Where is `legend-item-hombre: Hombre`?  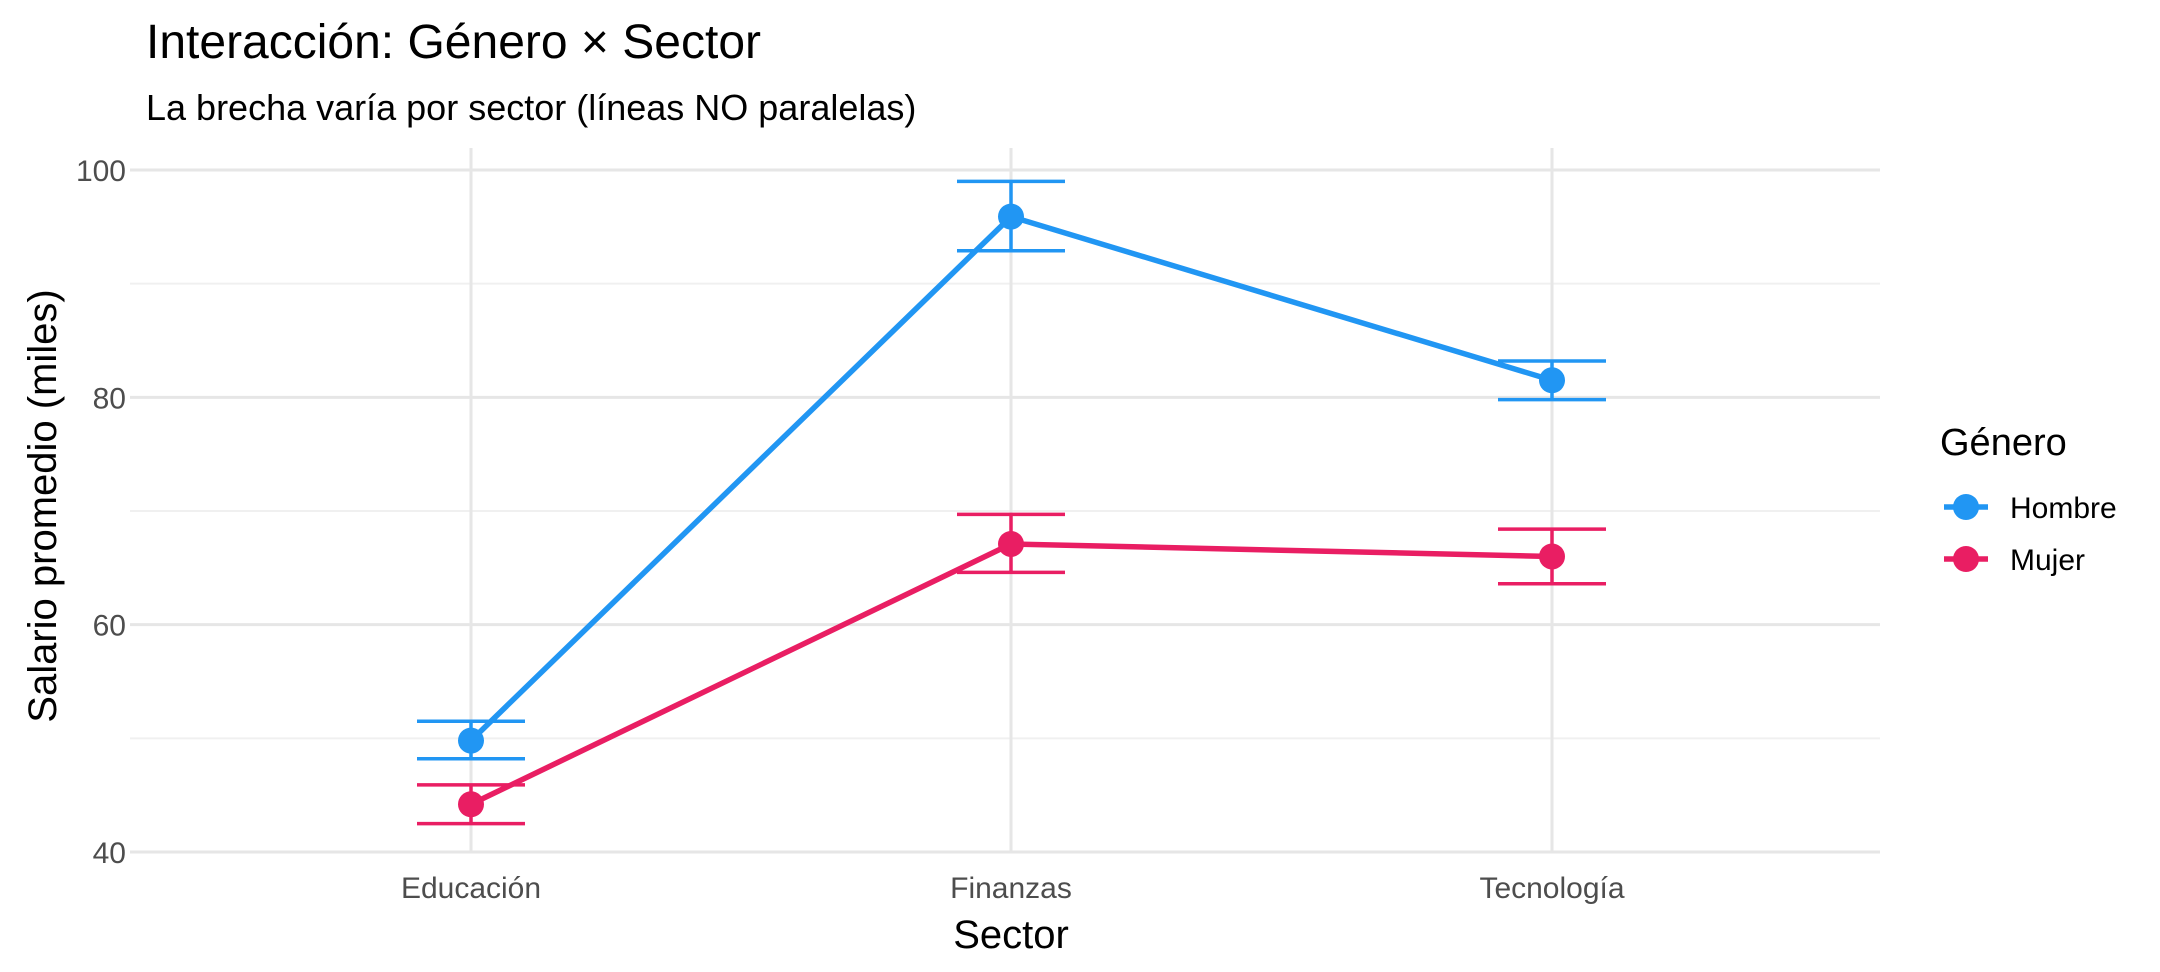
legend-item-hombre: Hombre is located at coordinates (2030, 508).